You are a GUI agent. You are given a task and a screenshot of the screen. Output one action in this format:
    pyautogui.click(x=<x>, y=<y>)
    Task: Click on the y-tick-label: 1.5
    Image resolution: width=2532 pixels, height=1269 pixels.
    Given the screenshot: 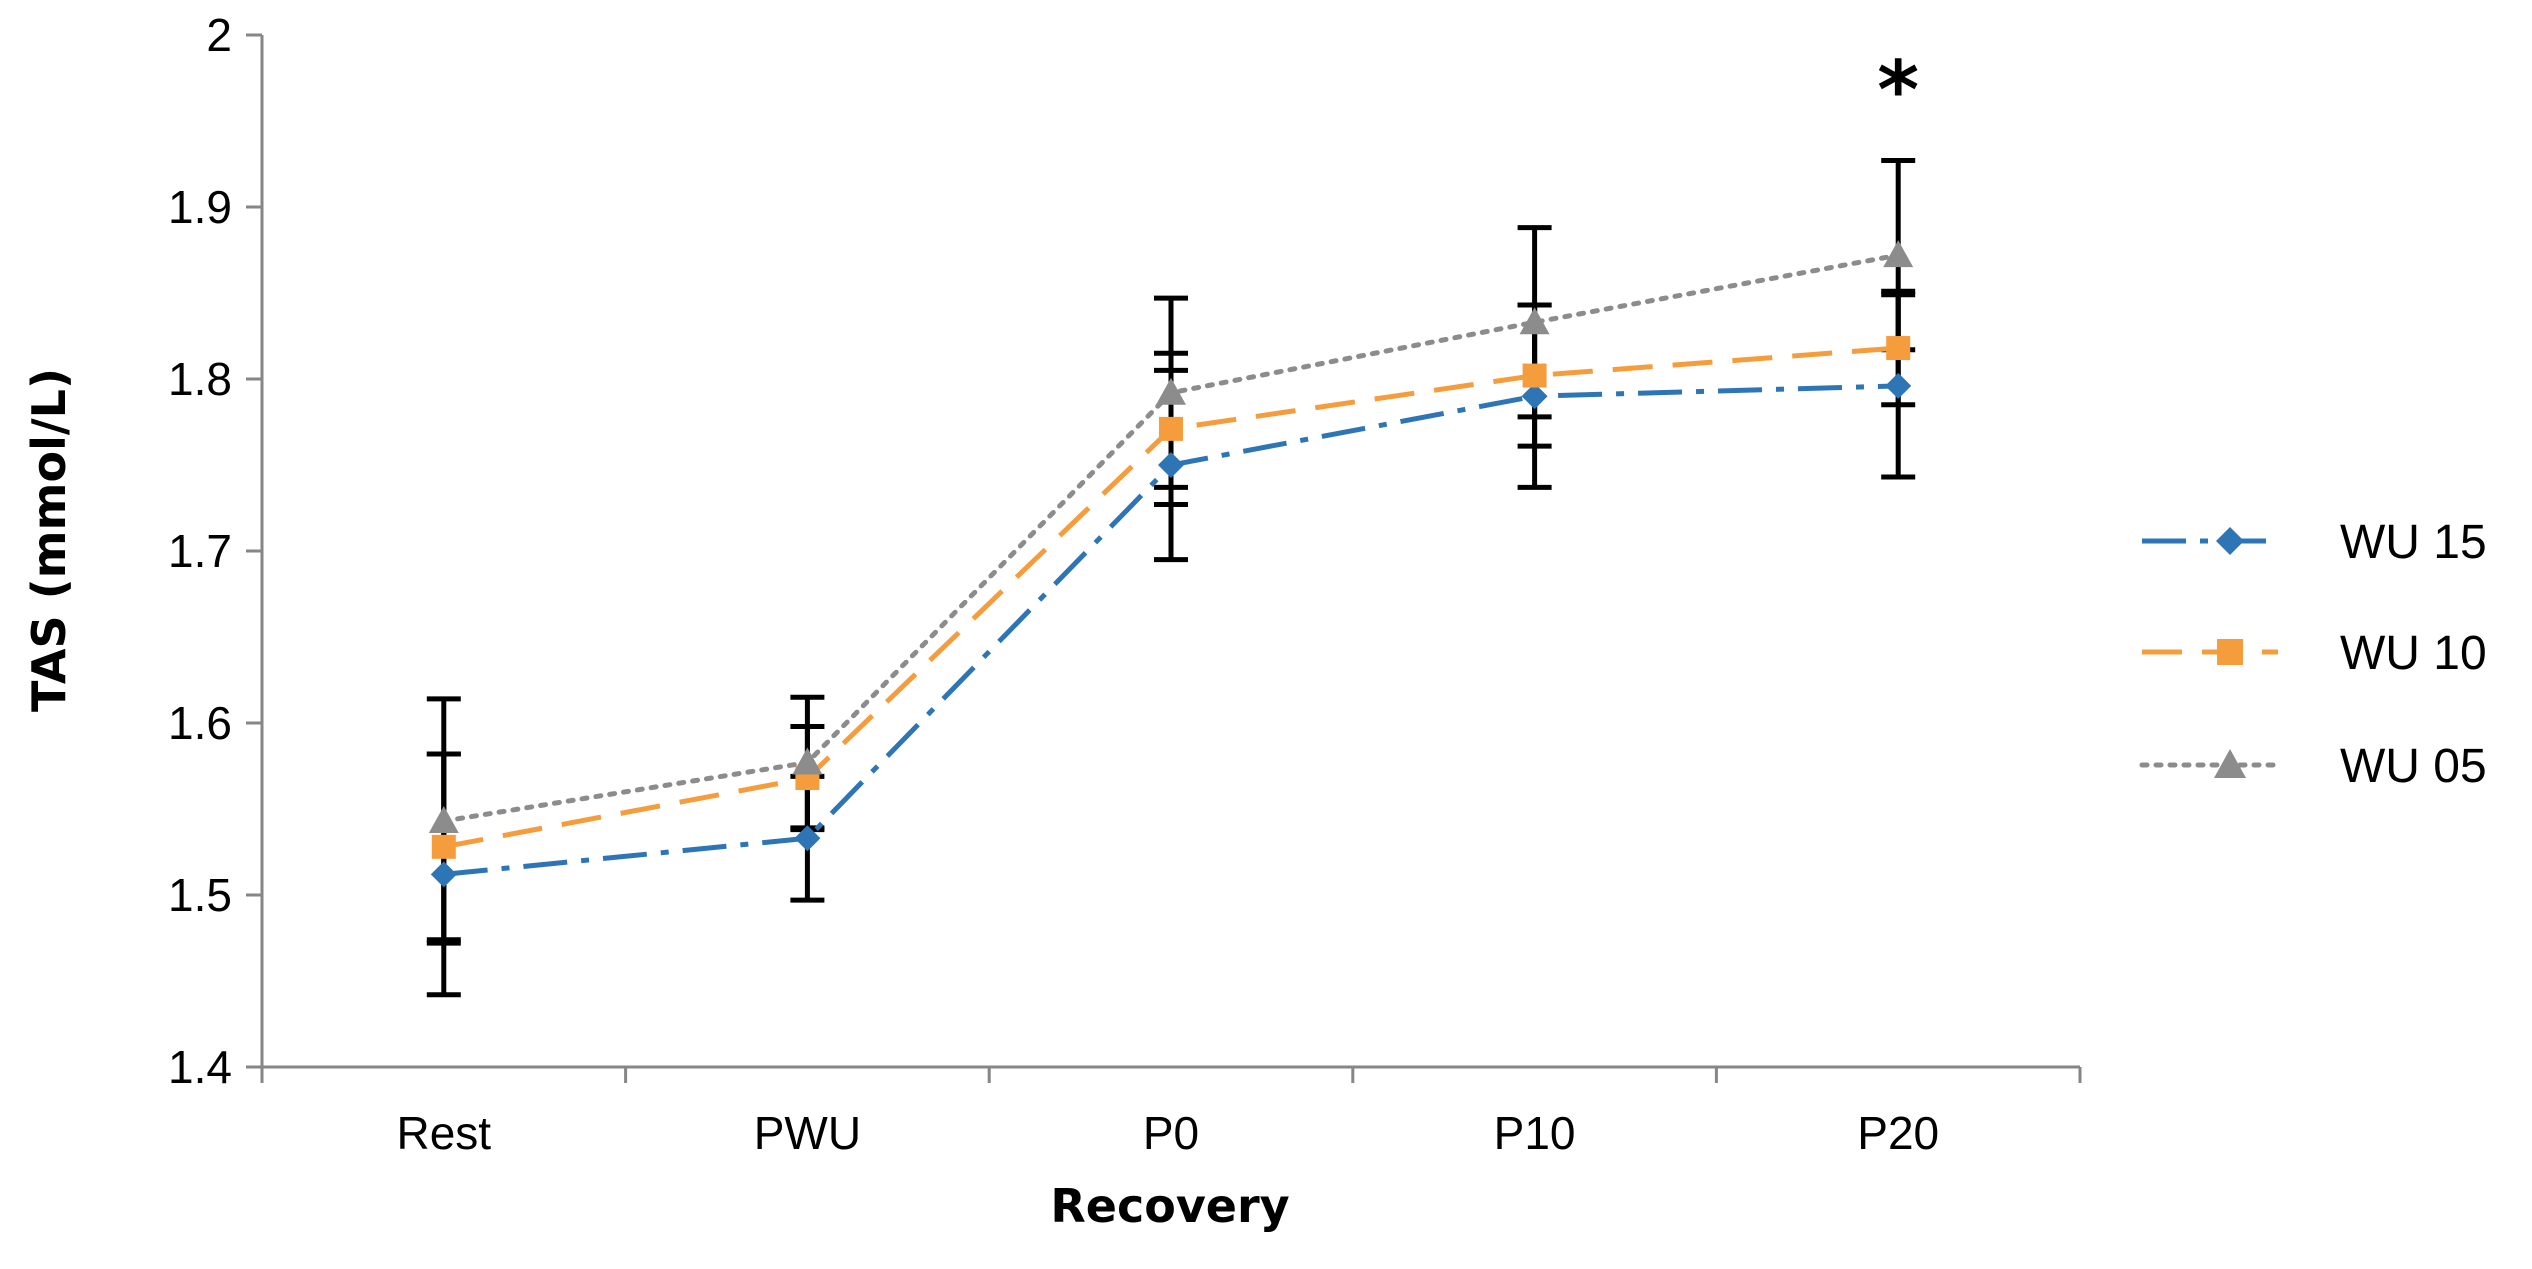 What is the action you would take?
    pyautogui.click(x=200, y=895)
    